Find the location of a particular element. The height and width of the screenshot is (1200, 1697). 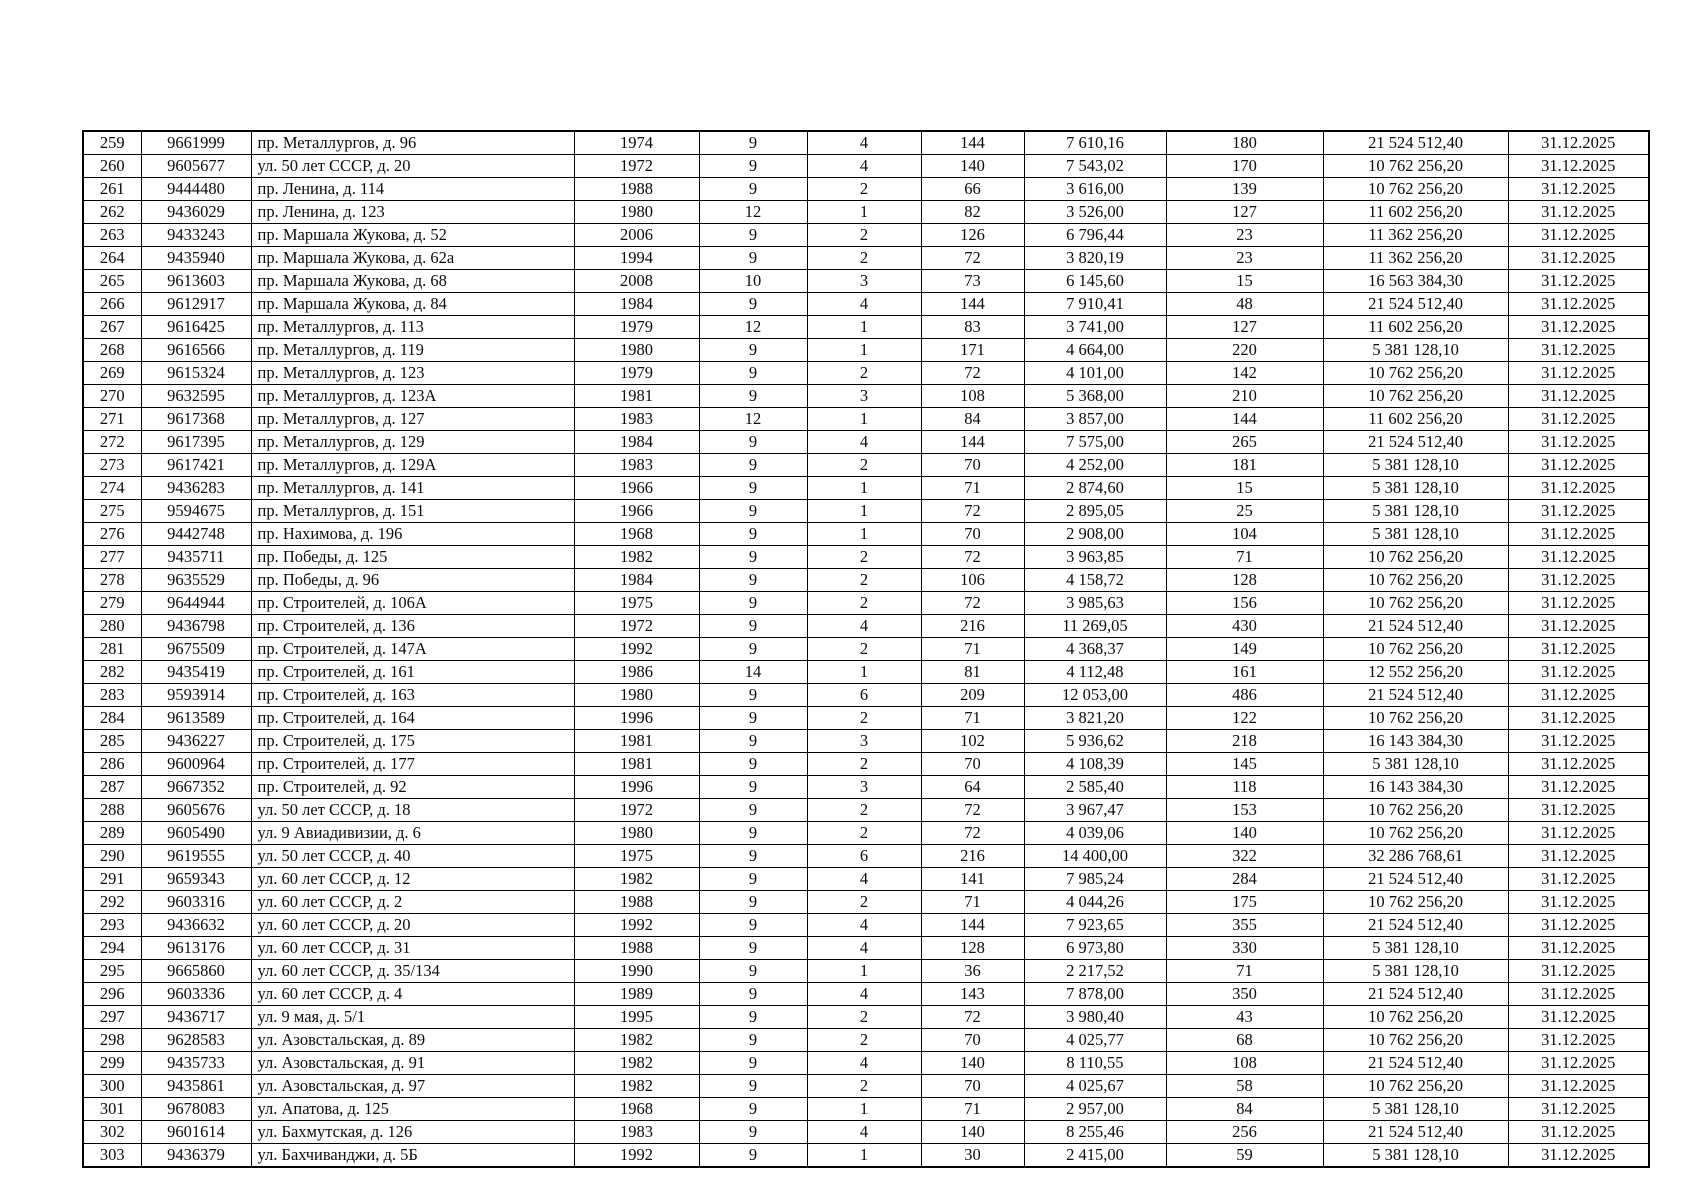

table-cell-year-built: 1968 is located at coordinates (636, 534).